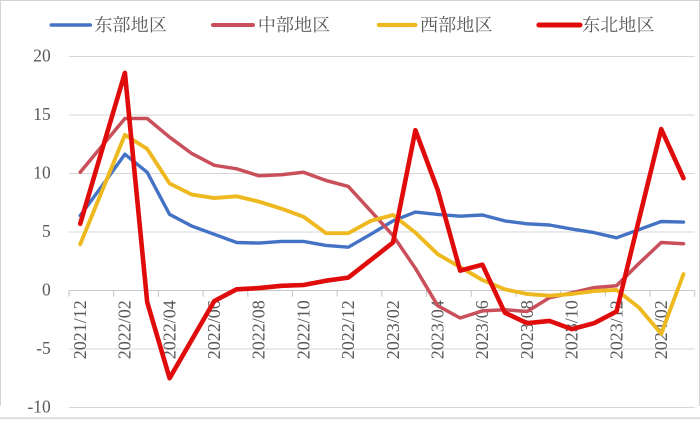 The height and width of the screenshot is (424, 700). What do you see at coordinates (393, 329) in the screenshot?
I see `svg-text: 2023/02` at bounding box center [393, 329].